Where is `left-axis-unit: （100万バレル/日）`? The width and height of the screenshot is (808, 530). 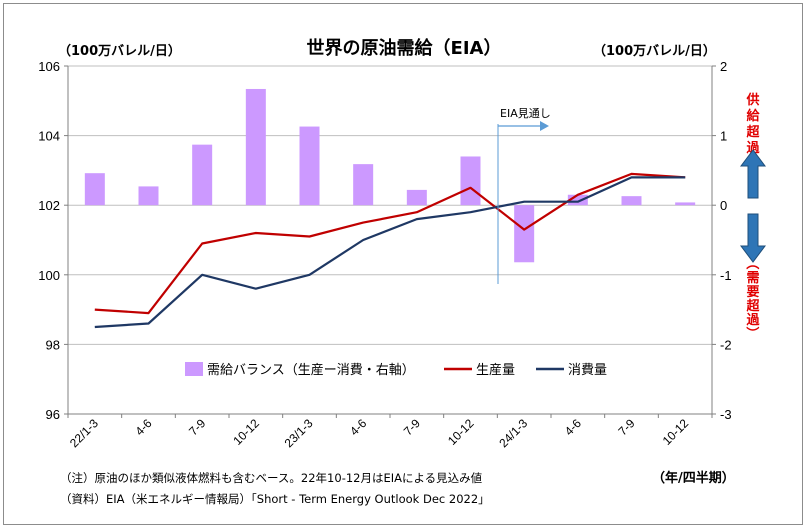 left-axis-unit: （100万バレル/日） is located at coordinates (119, 51).